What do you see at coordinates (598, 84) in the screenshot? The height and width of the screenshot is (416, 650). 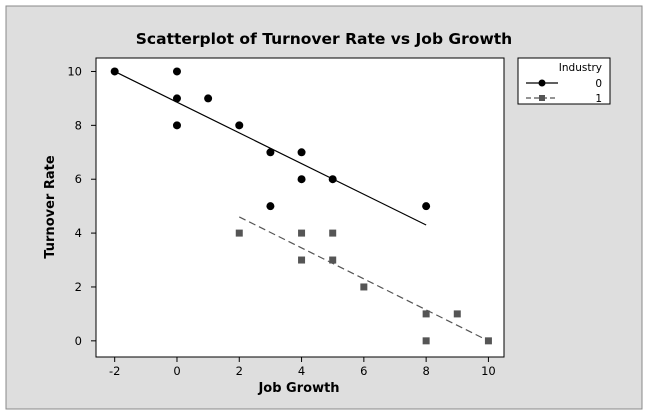 I see `legend-label-series-0: 0` at bounding box center [598, 84].